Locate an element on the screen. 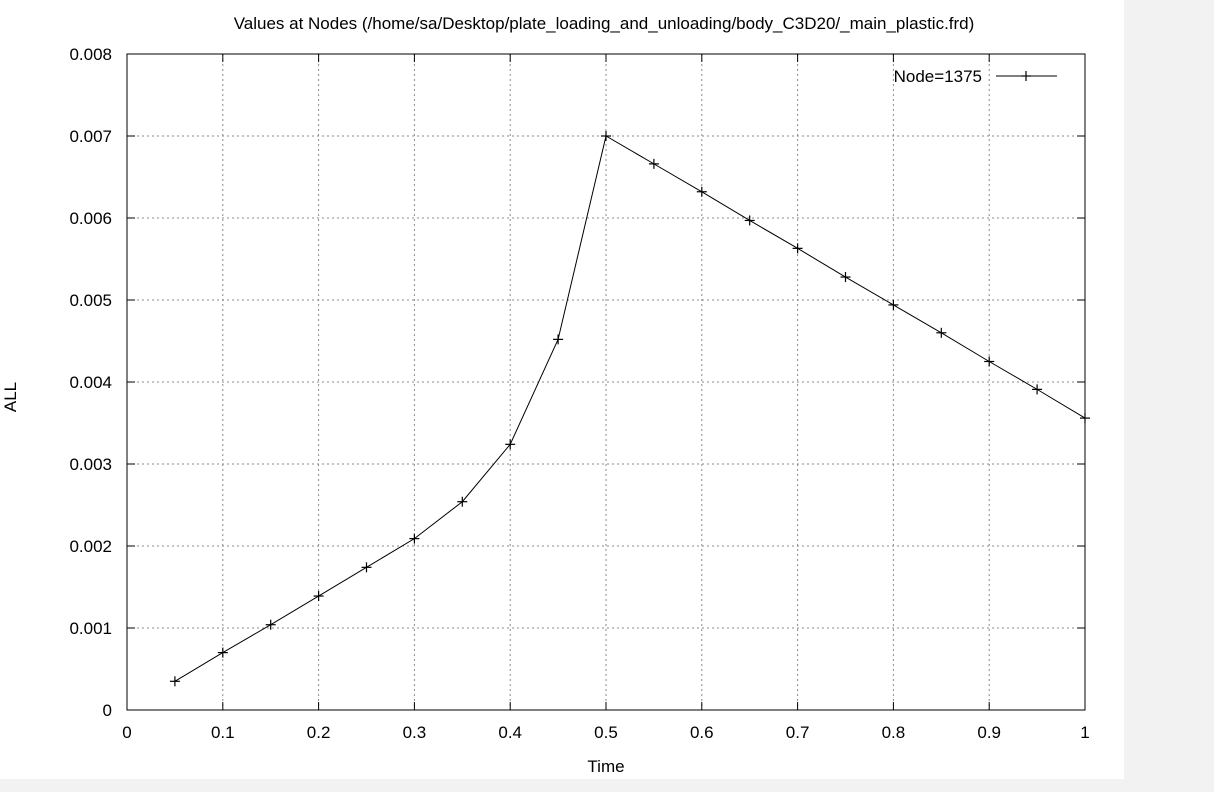  legend-label-node-1375: Node=1375 is located at coordinates (938, 76).